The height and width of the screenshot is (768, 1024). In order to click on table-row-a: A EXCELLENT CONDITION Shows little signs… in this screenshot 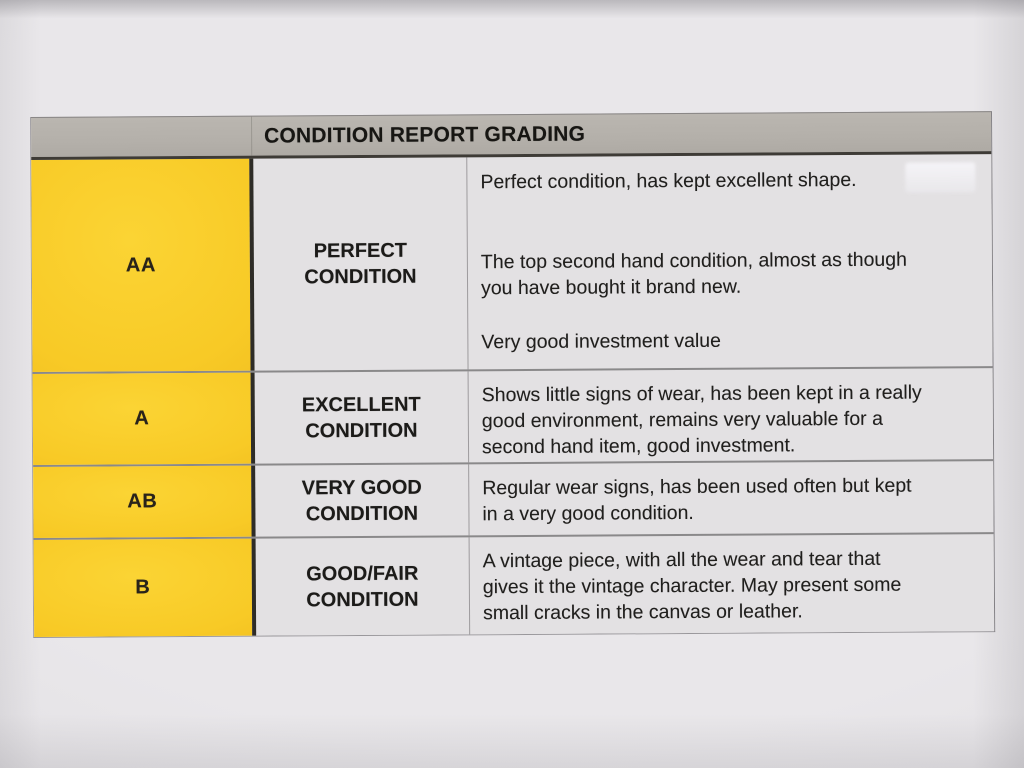, I will do `click(513, 415)`.